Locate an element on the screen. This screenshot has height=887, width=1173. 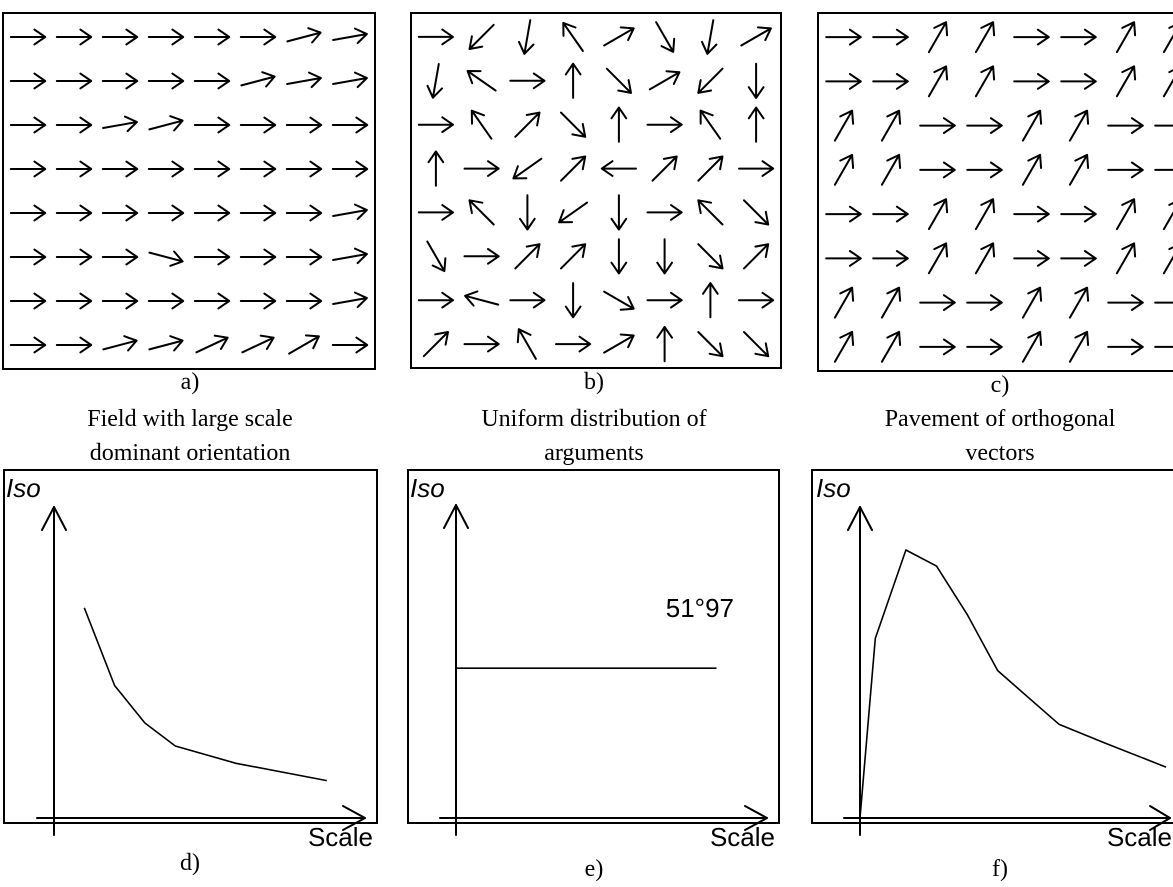
chart-e-y-arrowhead is located at coordinates (456, 516).